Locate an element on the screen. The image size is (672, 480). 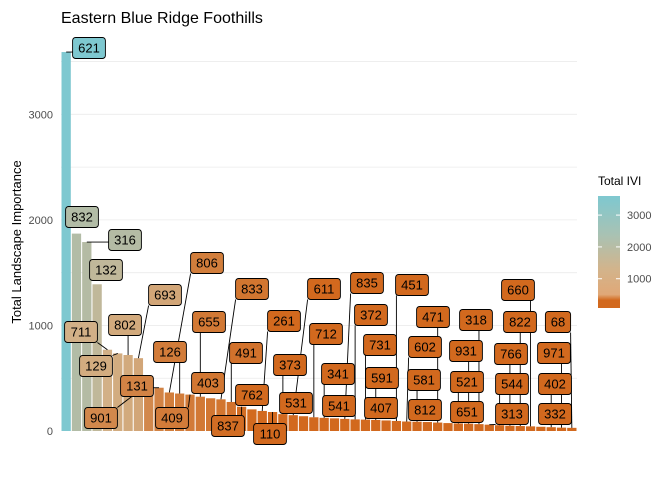
bar-label: 544 is located at coordinates (512, 384).